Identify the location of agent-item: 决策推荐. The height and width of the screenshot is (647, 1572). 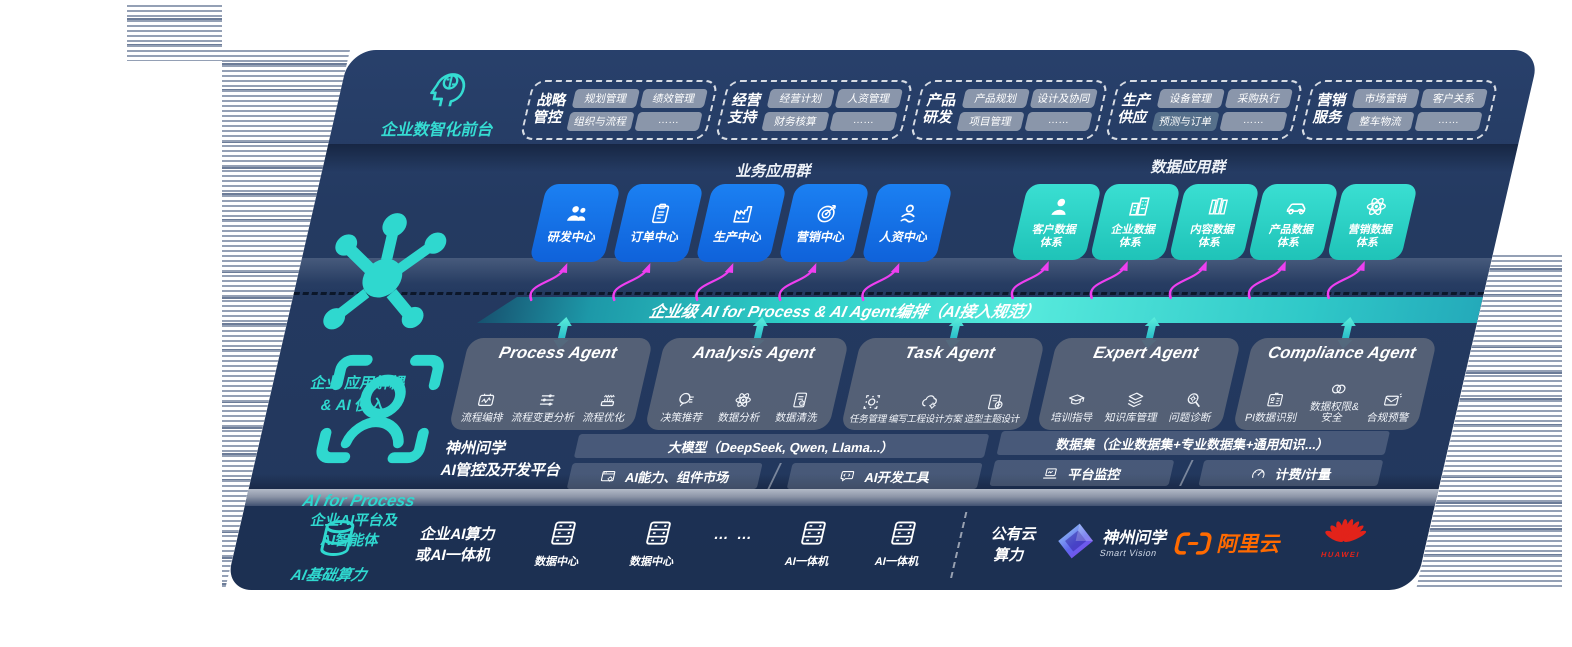
(684, 407).